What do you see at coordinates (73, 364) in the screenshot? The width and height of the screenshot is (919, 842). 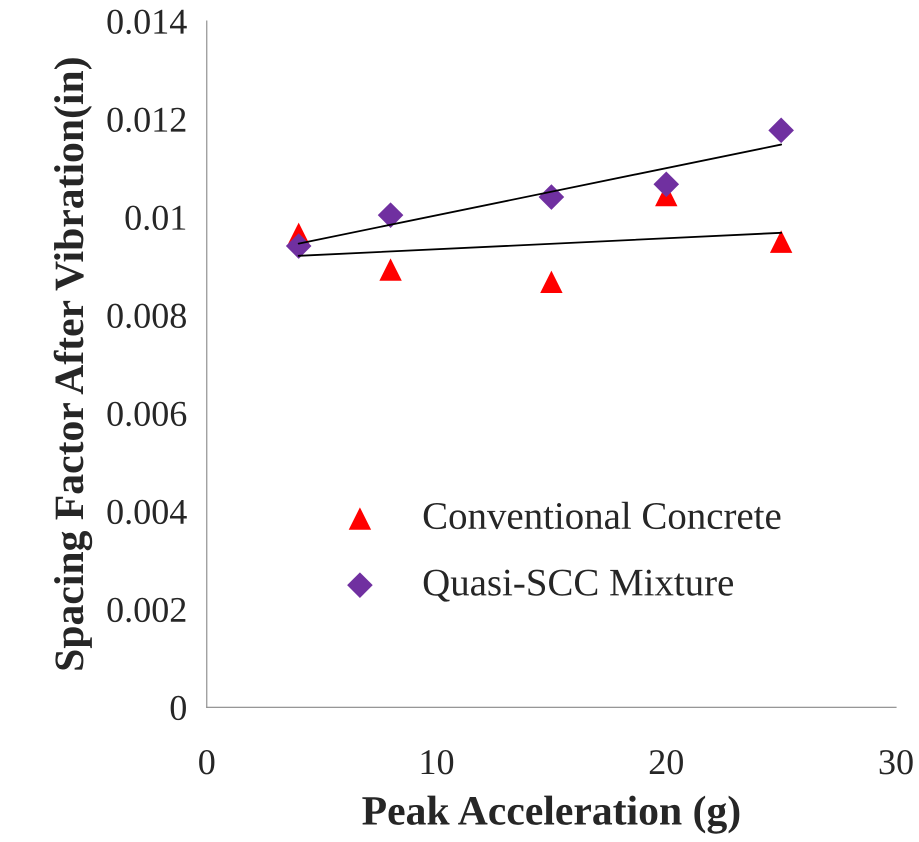 I see `y-axis-title: Spacing Factor After Vibration(in)` at bounding box center [73, 364].